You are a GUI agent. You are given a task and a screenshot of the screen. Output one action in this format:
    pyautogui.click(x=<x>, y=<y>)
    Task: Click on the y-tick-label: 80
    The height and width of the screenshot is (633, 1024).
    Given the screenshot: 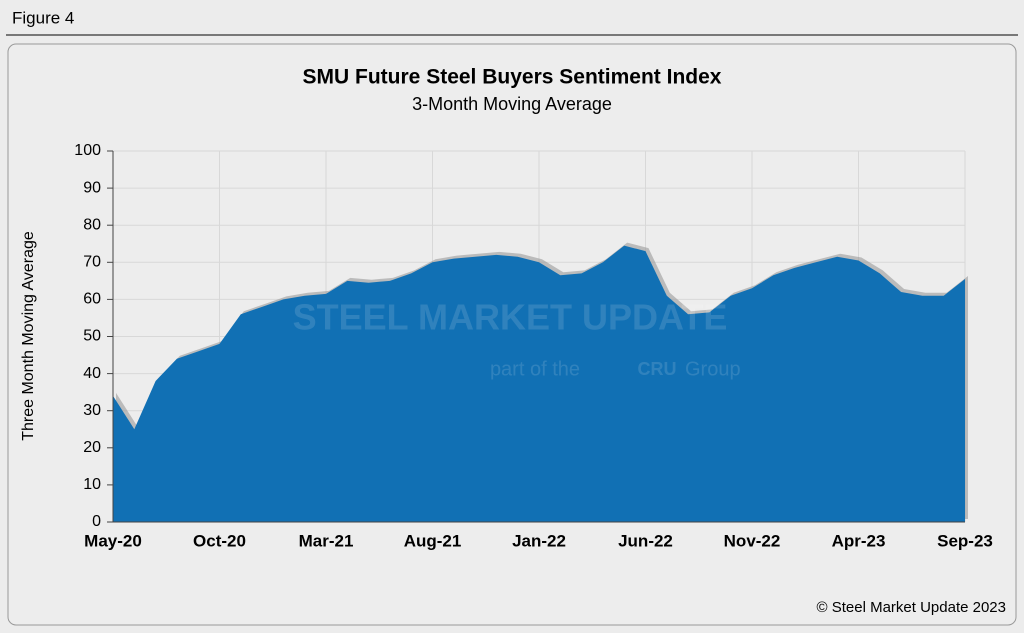 What is the action you would take?
    pyautogui.click(x=92, y=224)
    